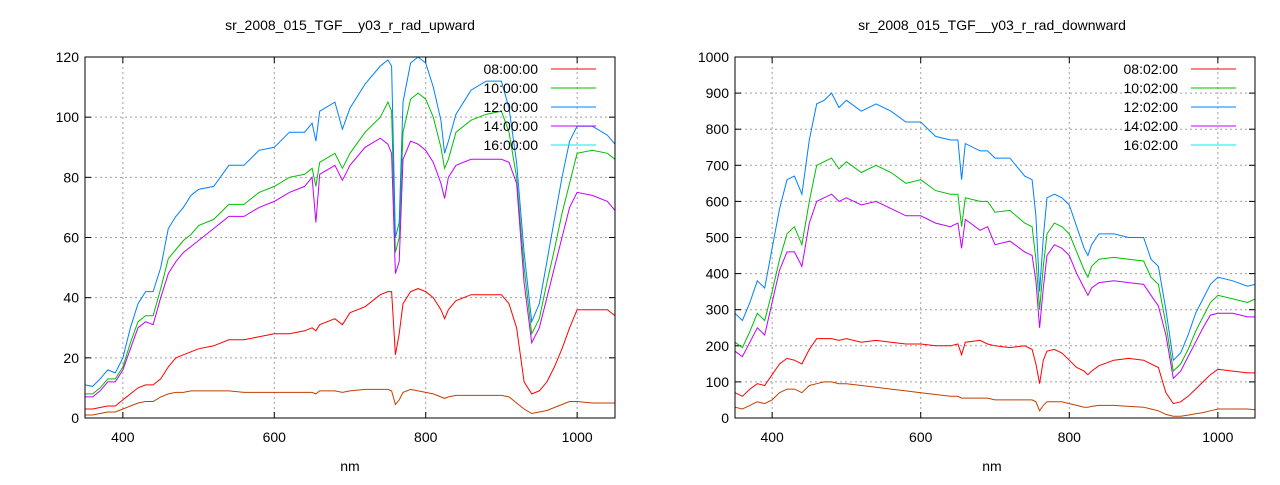 Image resolution: width=1280 pixels, height=485 pixels. Describe the element at coordinates (992, 25) in the screenshot. I see `chart-title: sr_2008_015_TGF__y03_r_rad_downward` at that location.